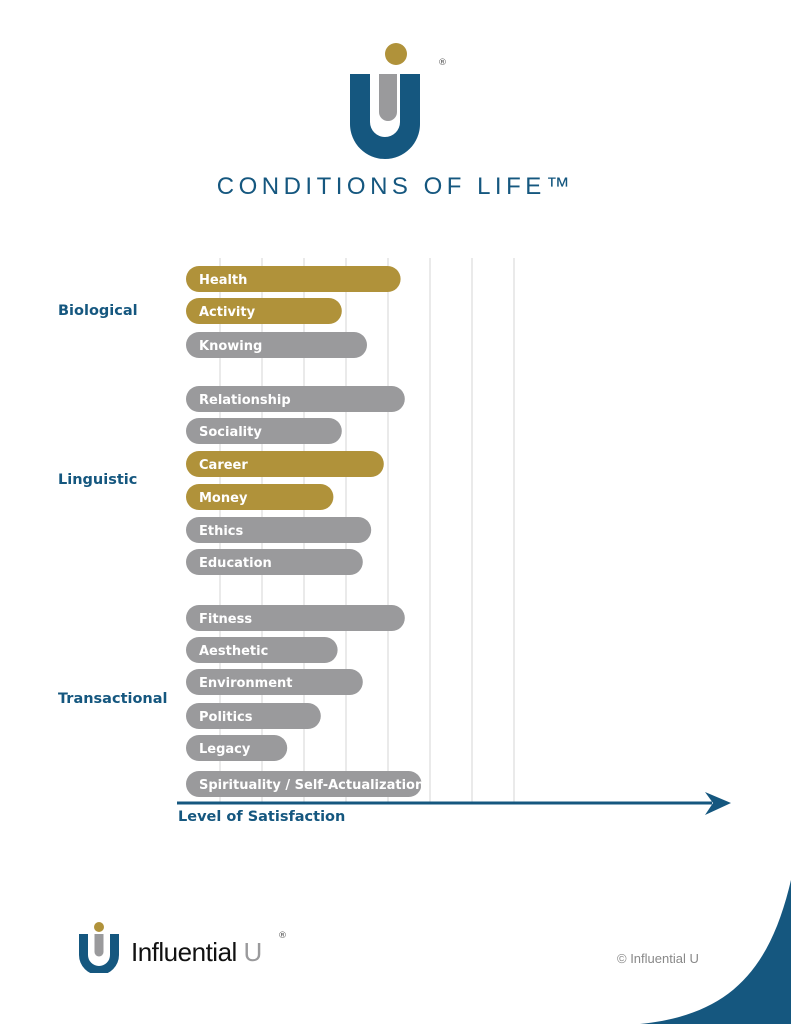 The width and height of the screenshot is (791, 1024). Describe the element at coordinates (385, 101) in the screenshot. I see `influential-u-logo` at that location.